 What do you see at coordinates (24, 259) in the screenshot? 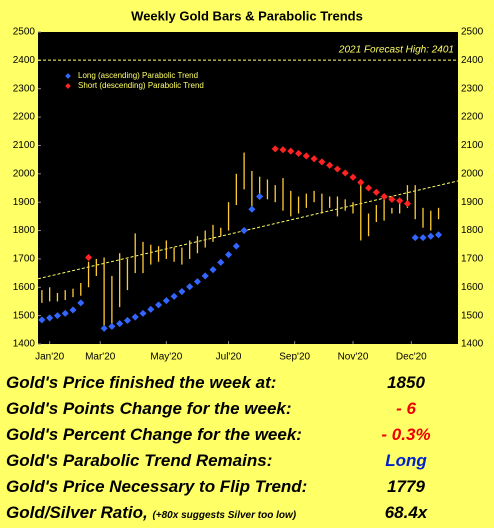
I see `y-tick-label: 1700` at bounding box center [24, 259].